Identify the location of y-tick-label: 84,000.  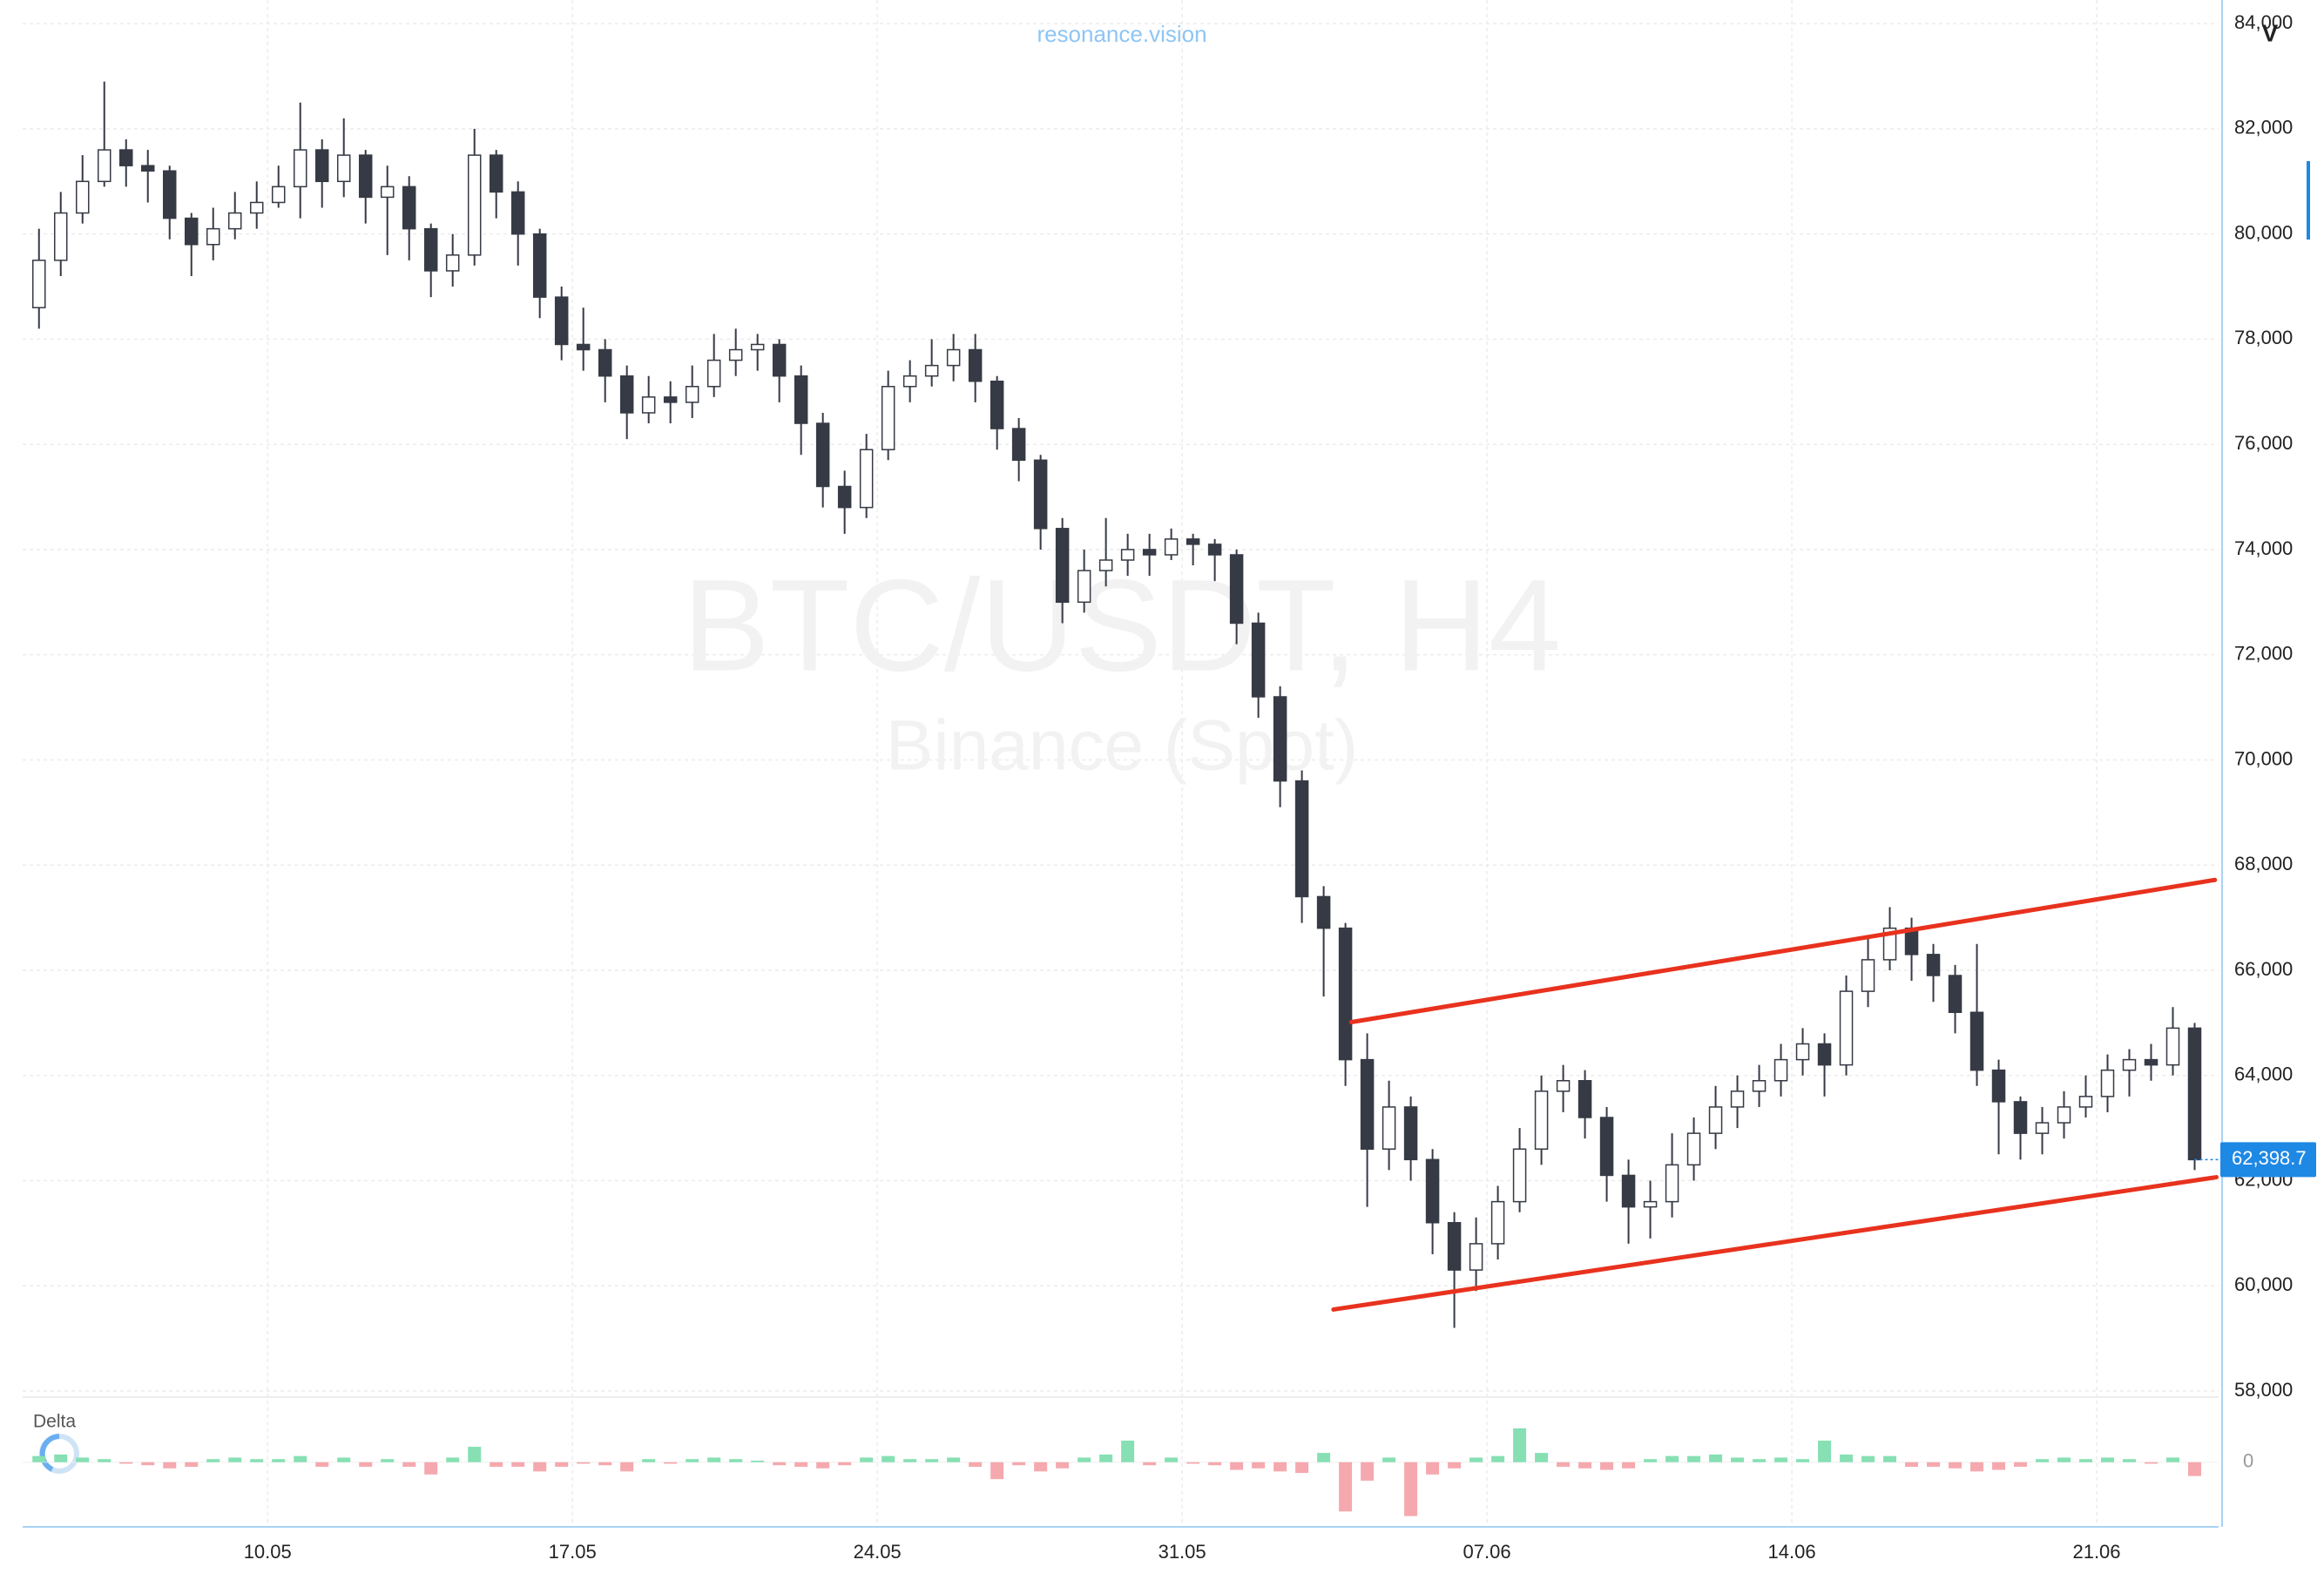
(2263, 22).